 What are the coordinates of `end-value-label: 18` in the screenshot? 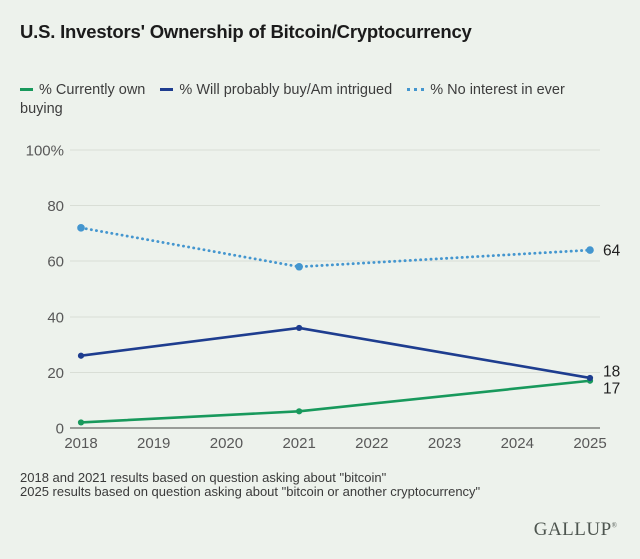 It's located at (611, 371).